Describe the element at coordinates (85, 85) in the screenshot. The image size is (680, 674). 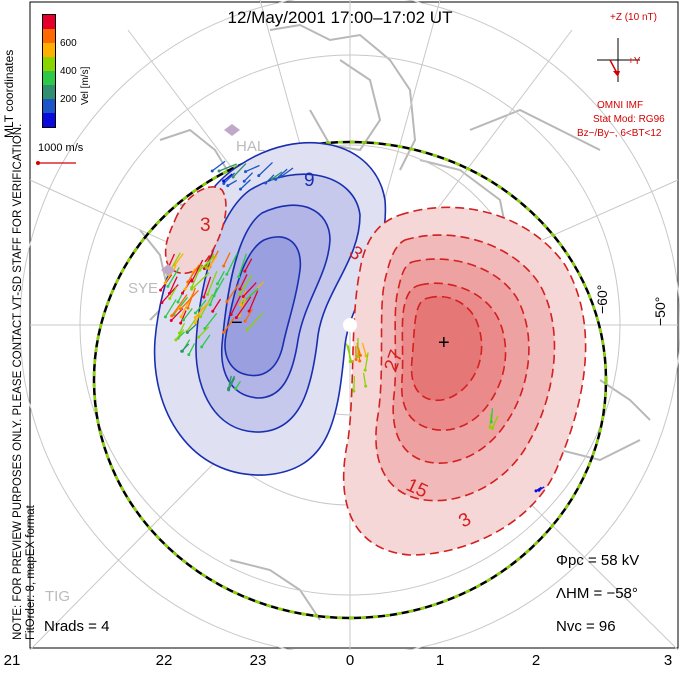
I see `colorbar-label: Vel [m/s]` at that location.